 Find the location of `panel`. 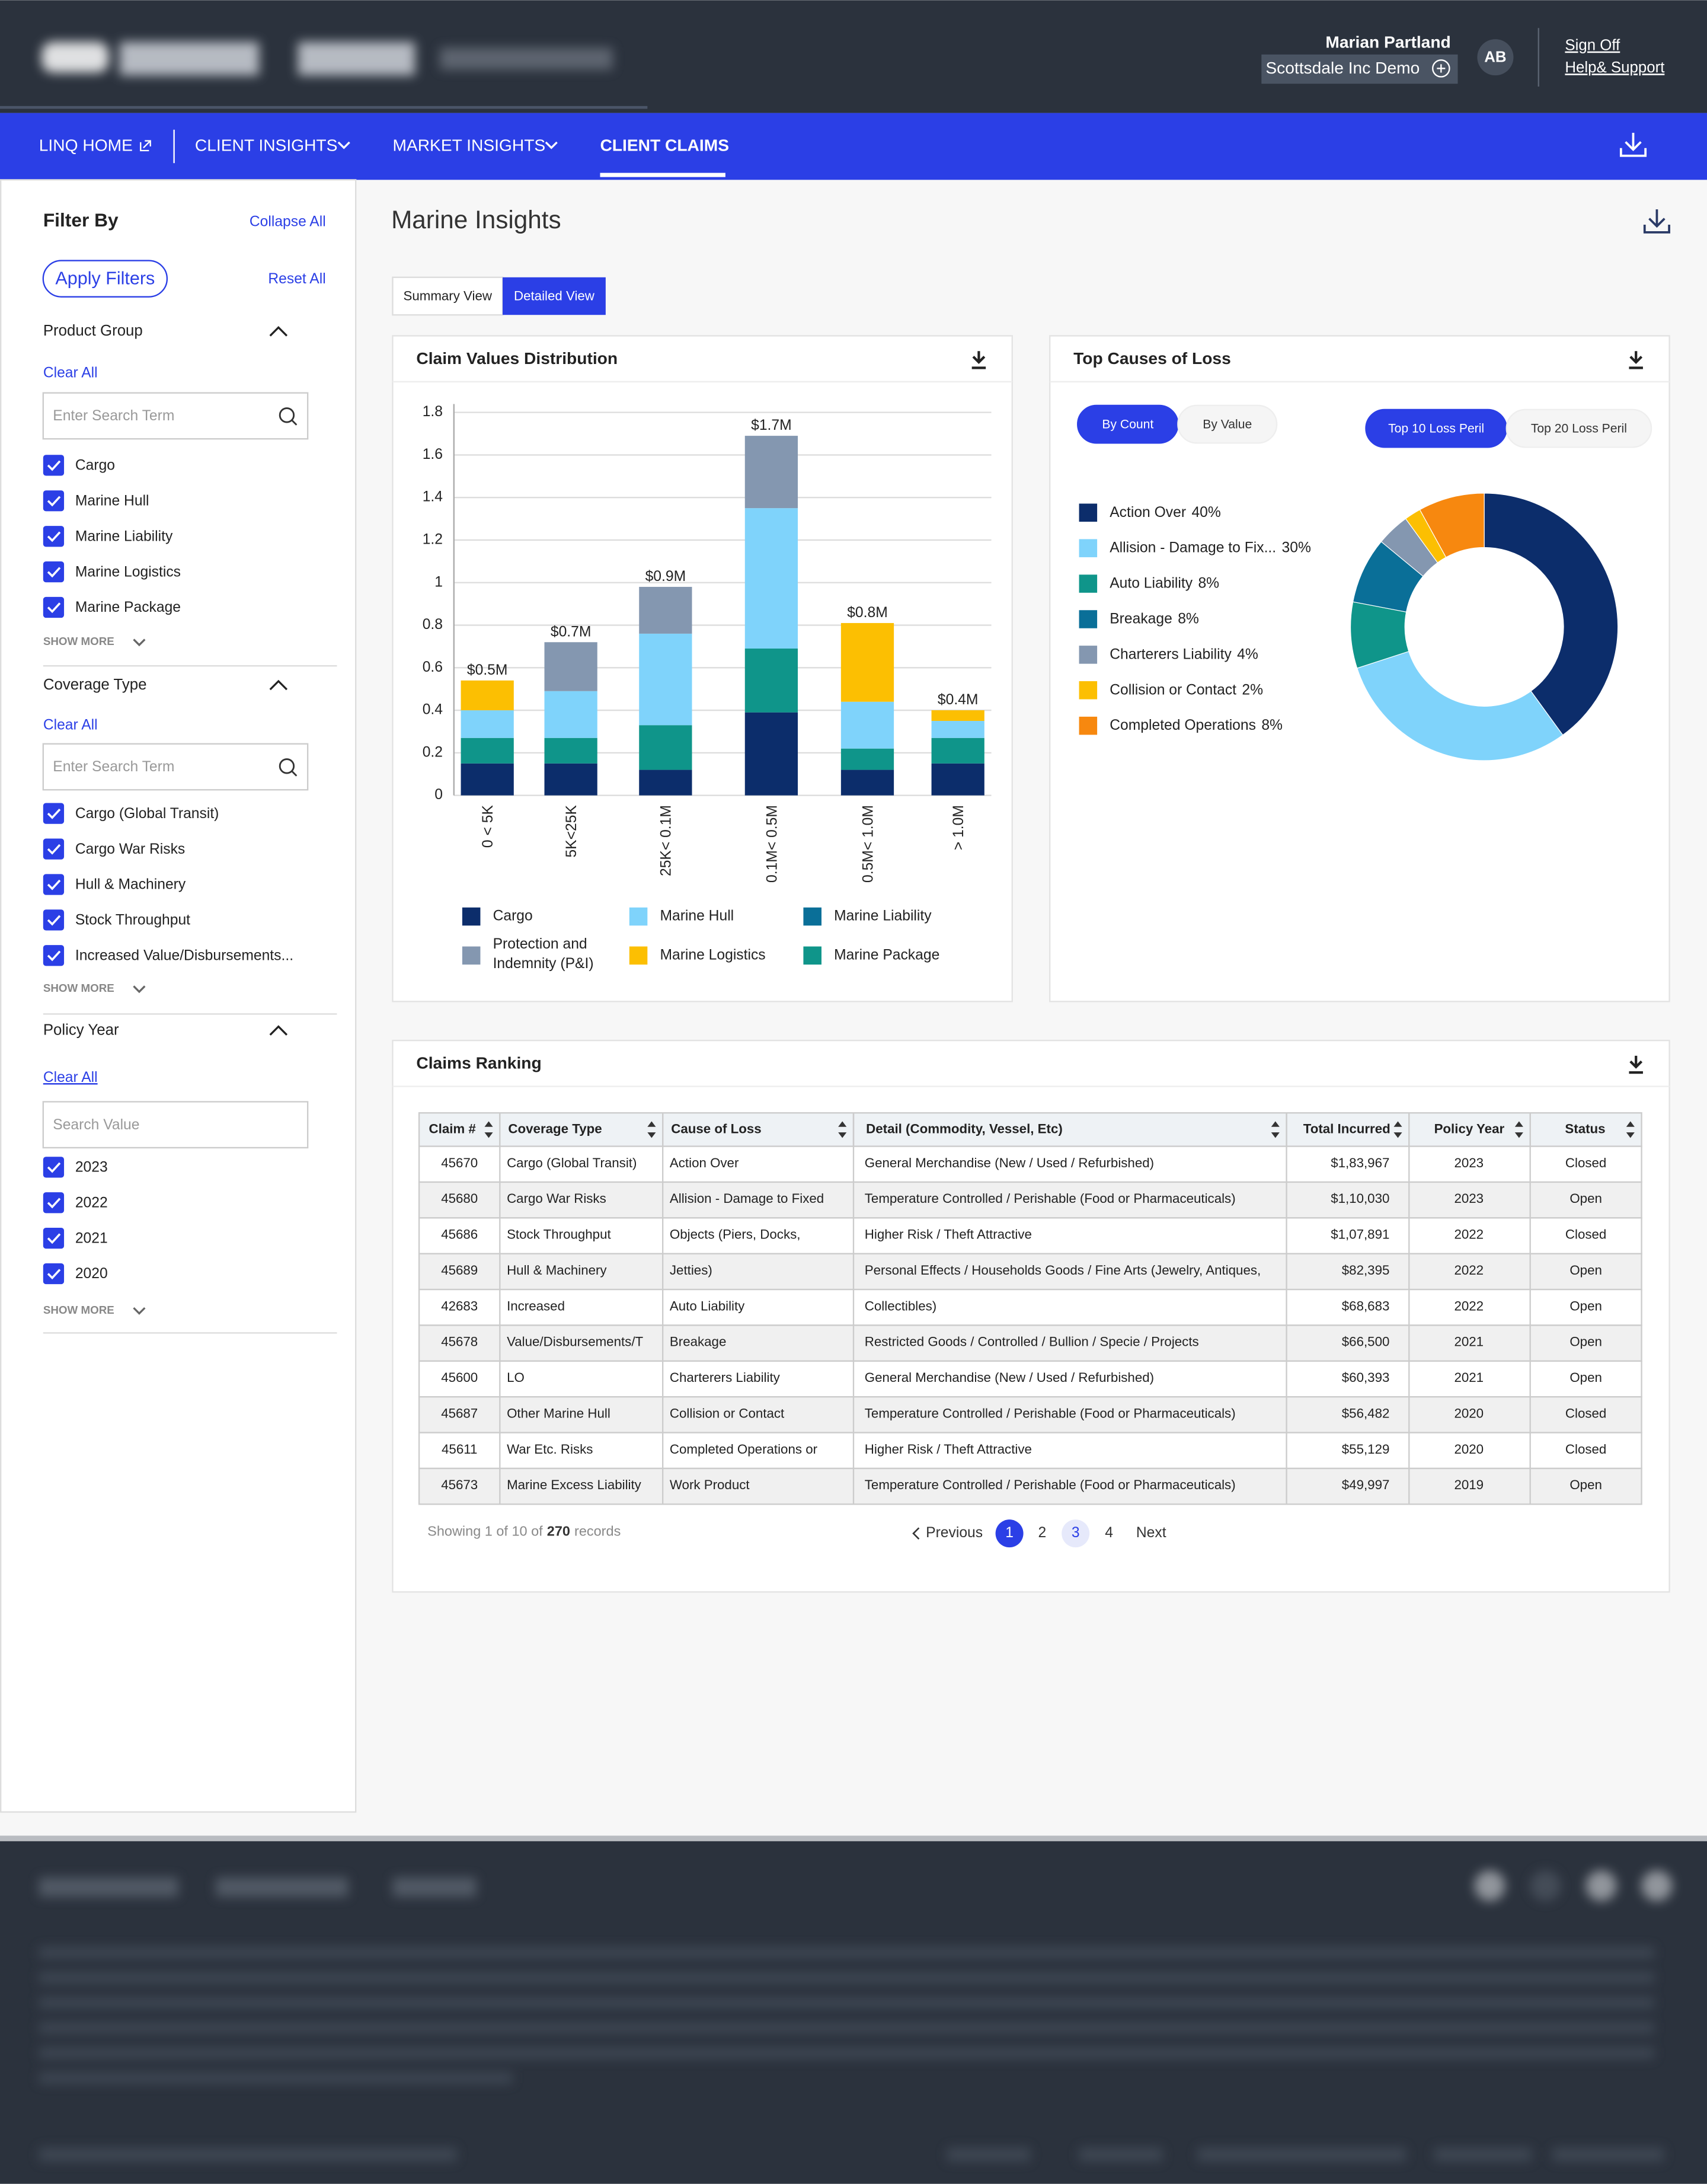

panel is located at coordinates (702, 669).